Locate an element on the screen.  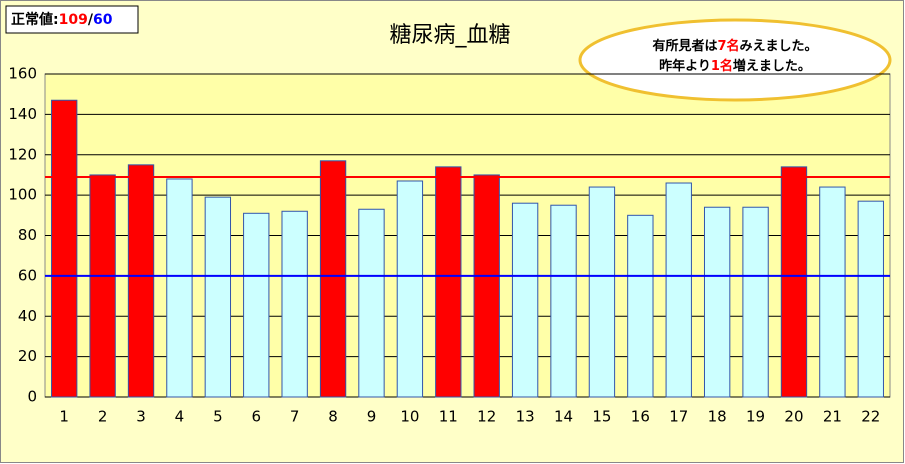
annotation-line: 有所見者は7名みえました。 is located at coordinates (734, 46).